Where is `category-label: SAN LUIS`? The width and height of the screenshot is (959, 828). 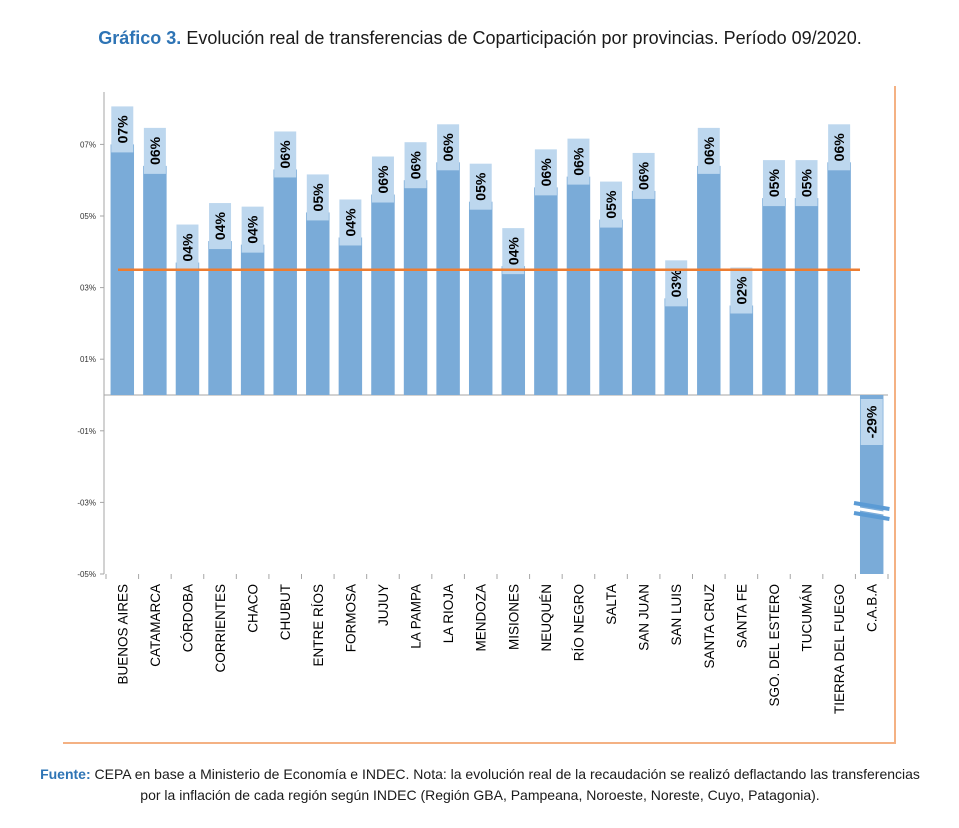
category-label: SAN LUIS is located at coordinates (676, 615).